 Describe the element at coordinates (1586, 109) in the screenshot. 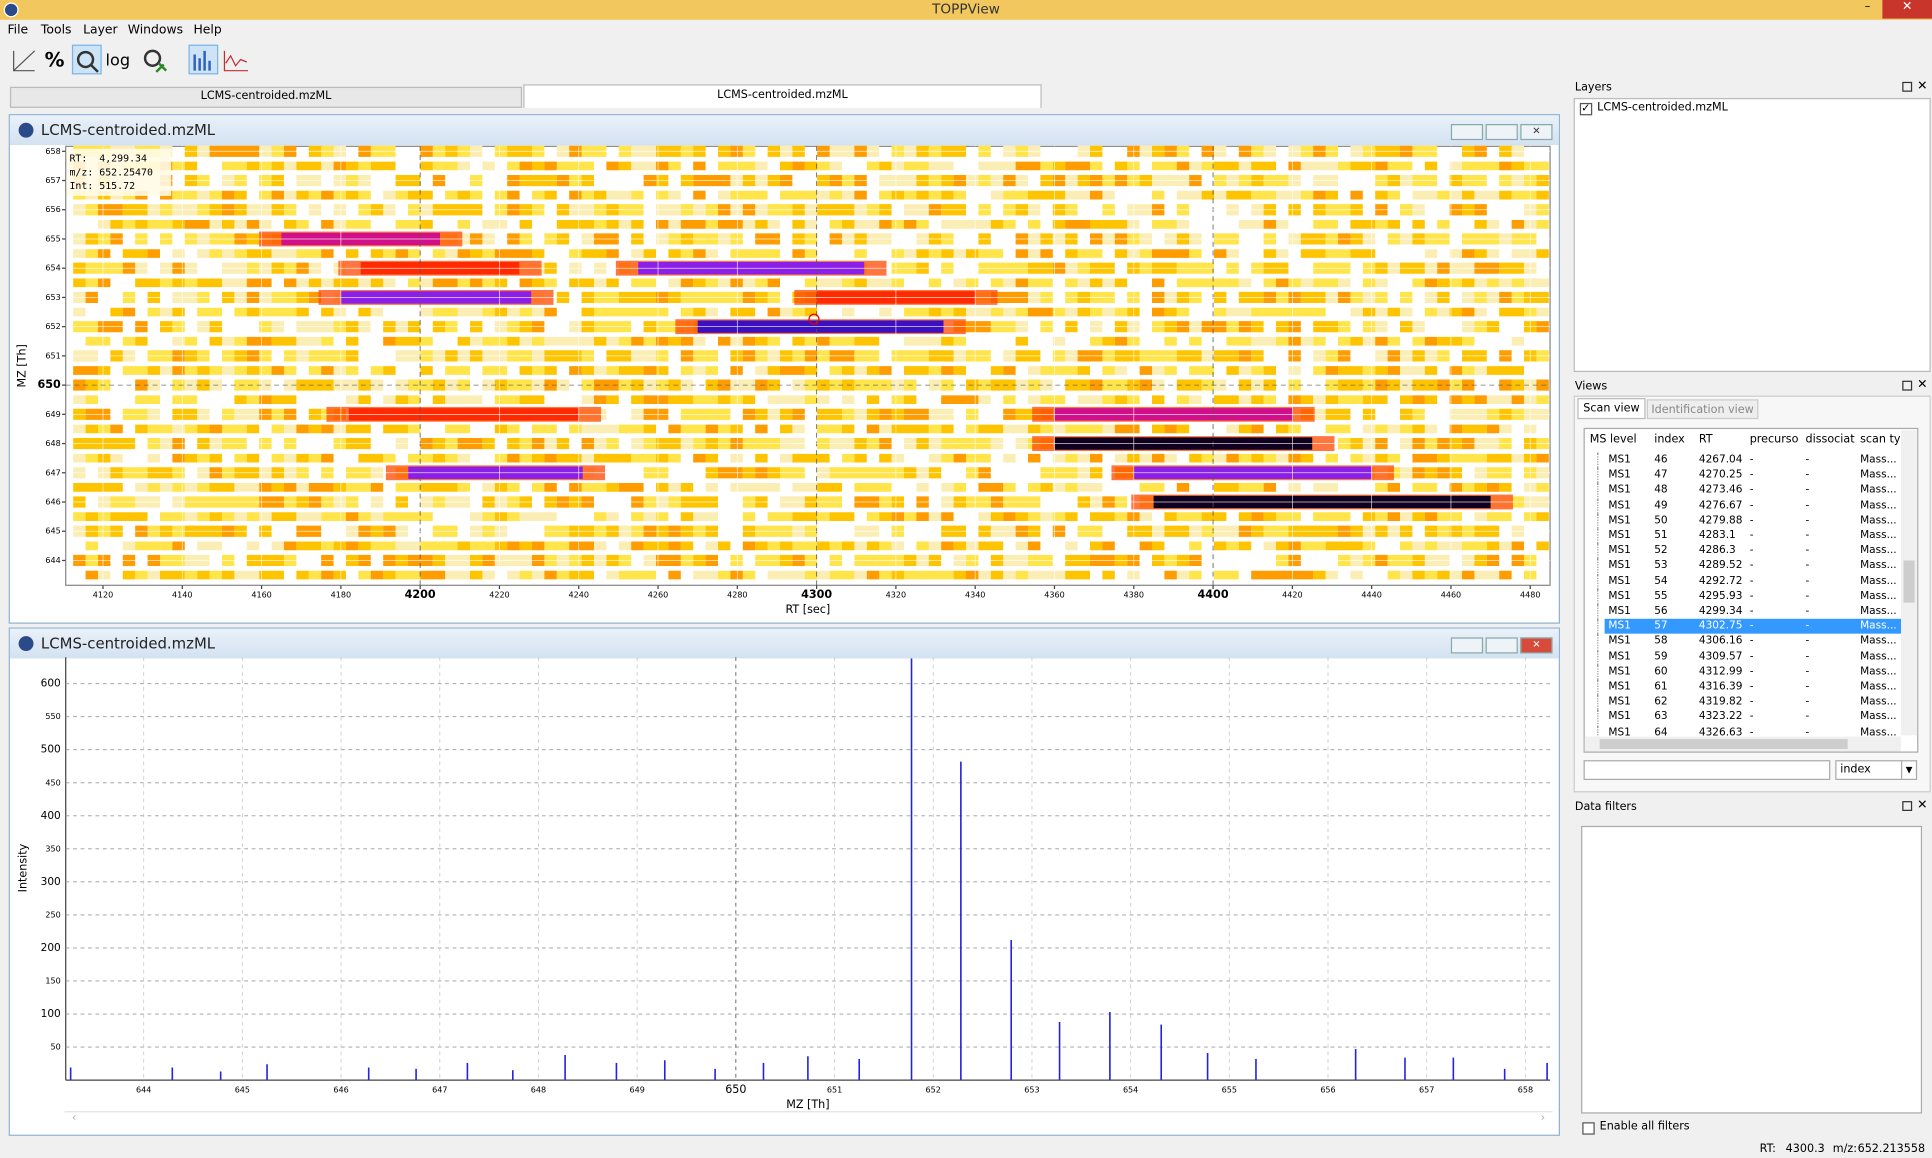

I see `layer-checkbox: ✓` at that location.